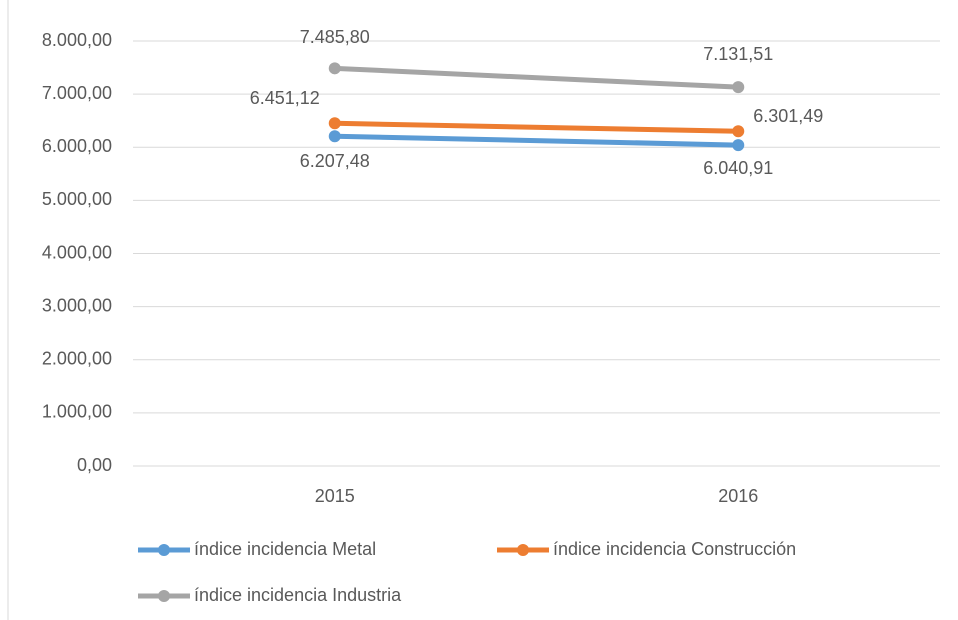  What do you see at coordinates (738, 168) in the screenshot?
I see `data-label: 6.040,91` at bounding box center [738, 168].